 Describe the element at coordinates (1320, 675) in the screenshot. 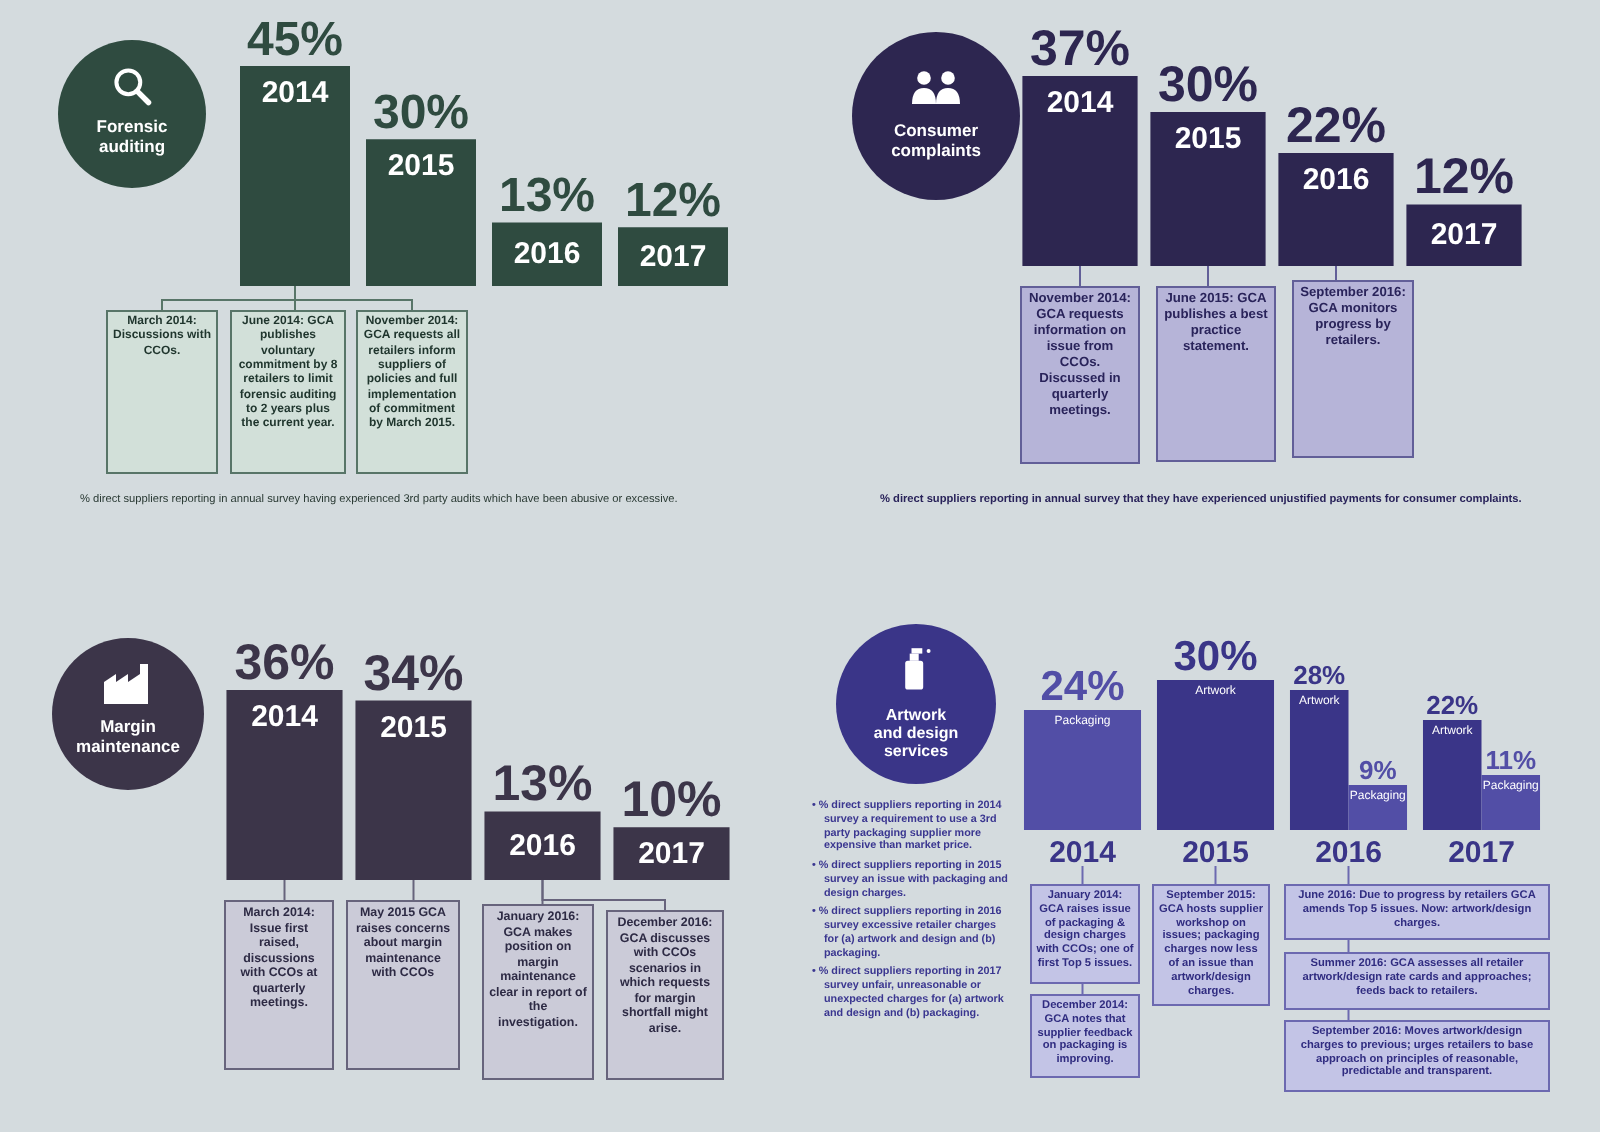

I see `data-label: 28%` at that location.